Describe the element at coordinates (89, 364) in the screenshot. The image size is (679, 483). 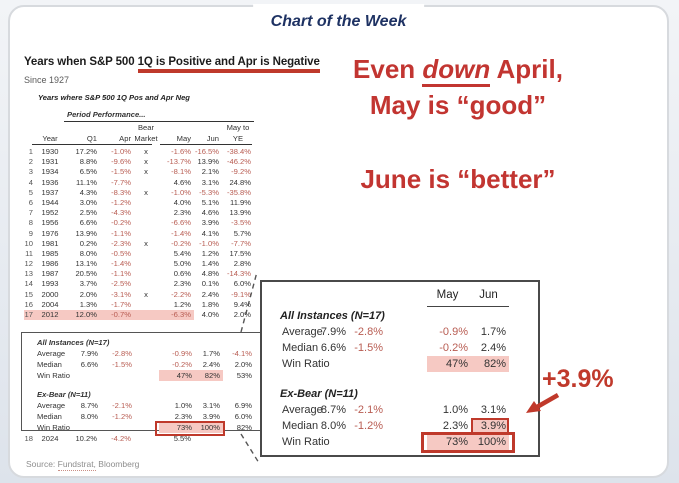
I see `cell: 6.6%` at that location.